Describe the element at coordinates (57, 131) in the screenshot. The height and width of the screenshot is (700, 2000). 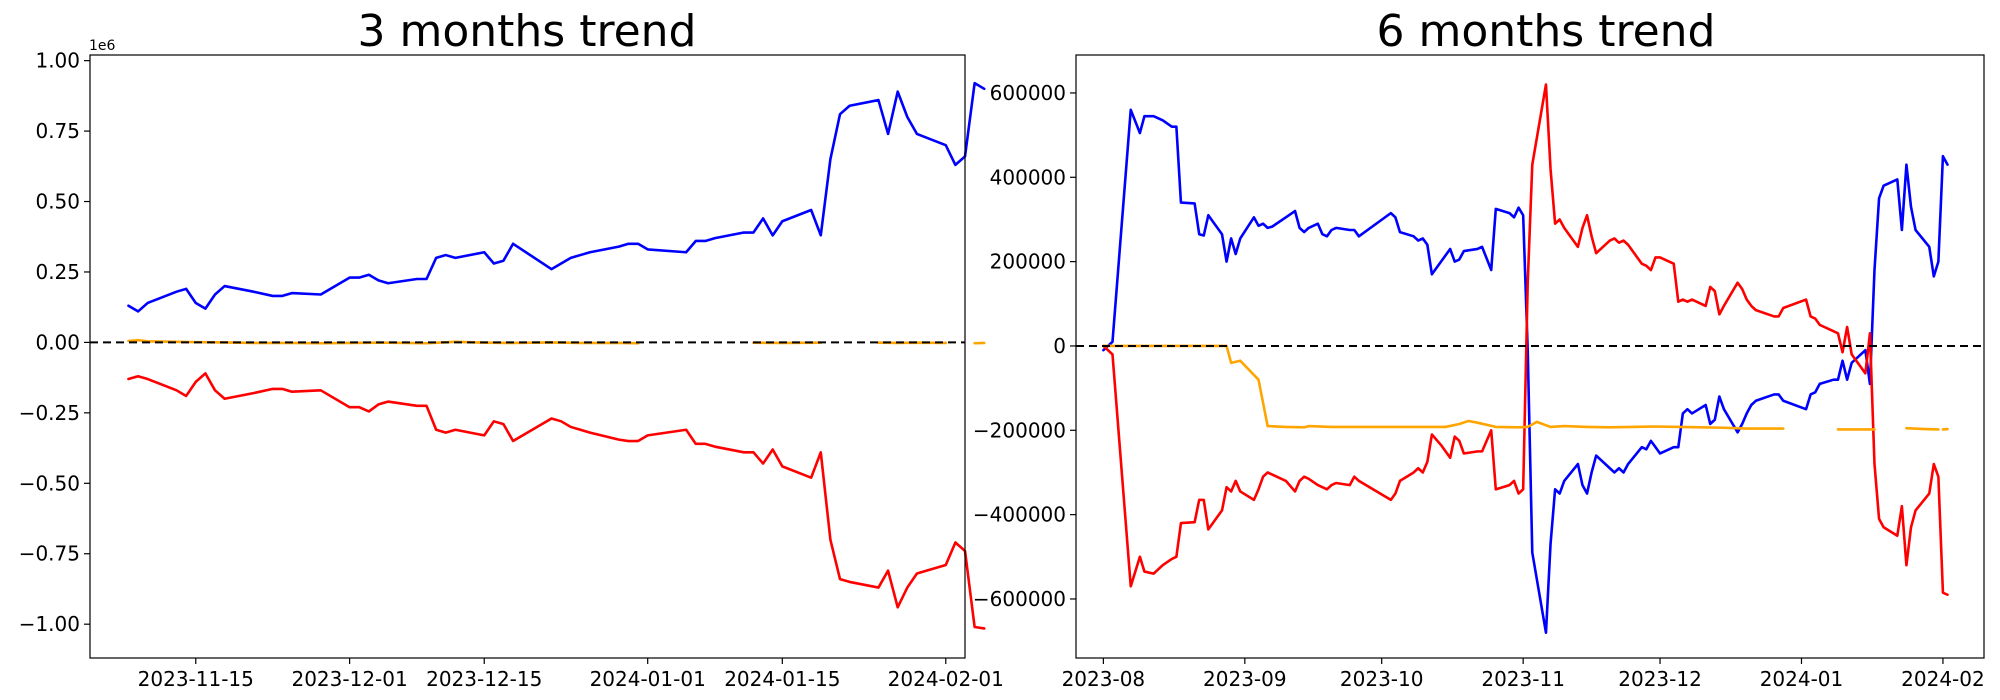
I see `y-tick-label: 0.75` at that location.